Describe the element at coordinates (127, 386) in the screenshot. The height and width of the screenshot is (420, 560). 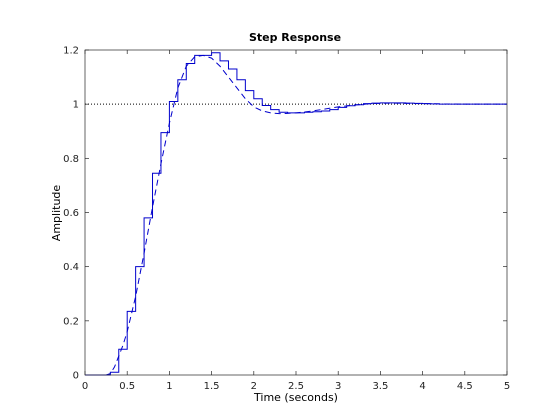
I see `x-tick-label: 0.5` at that location.